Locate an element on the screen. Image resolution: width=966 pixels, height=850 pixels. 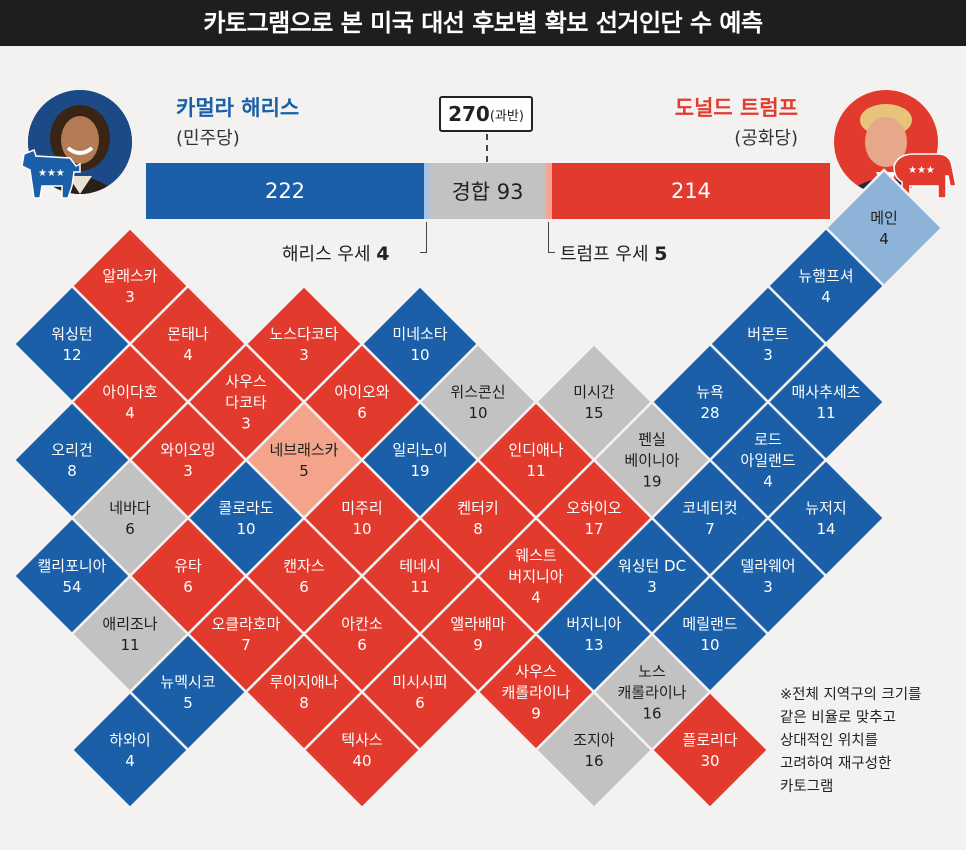
trump-bar: 214 is located at coordinates (691, 191).